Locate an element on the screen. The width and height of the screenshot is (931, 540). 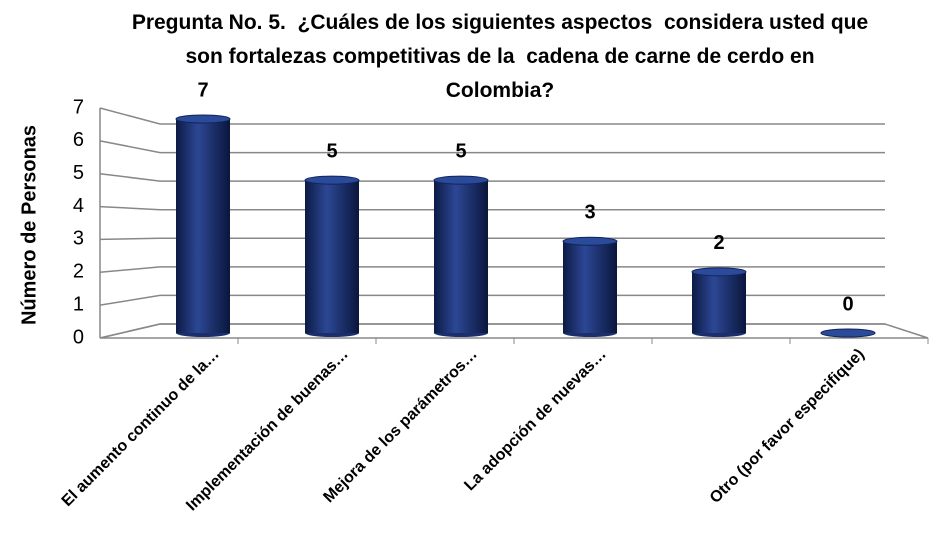
y-tick-label: 2 is located at coordinates (78, 272).